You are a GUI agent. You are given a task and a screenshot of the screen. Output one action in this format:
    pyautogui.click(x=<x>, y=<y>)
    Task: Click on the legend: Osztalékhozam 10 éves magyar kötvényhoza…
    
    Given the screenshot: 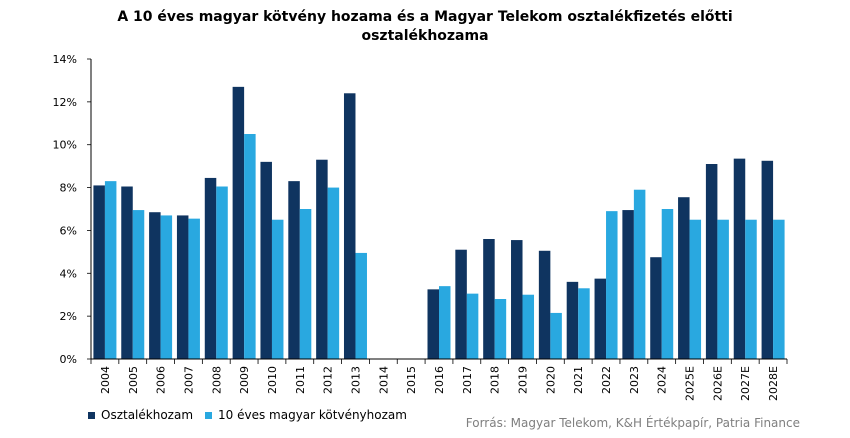 What is the action you would take?
    pyautogui.click(x=253, y=415)
    